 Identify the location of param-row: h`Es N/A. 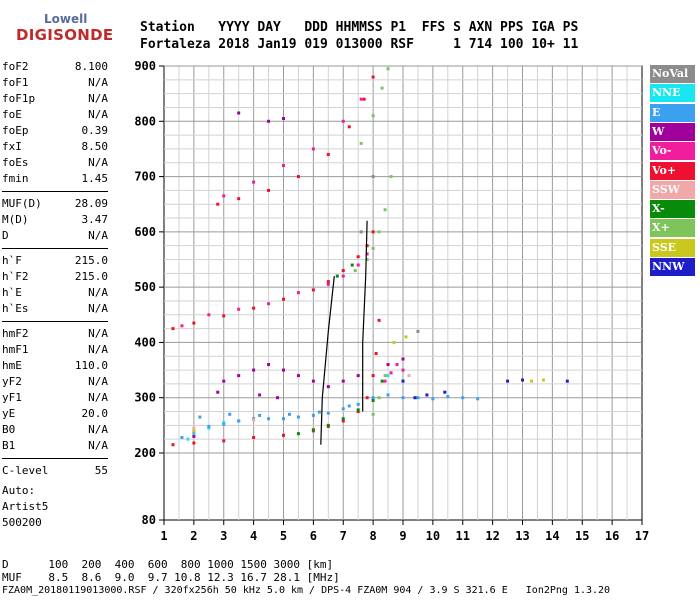
(55, 309).